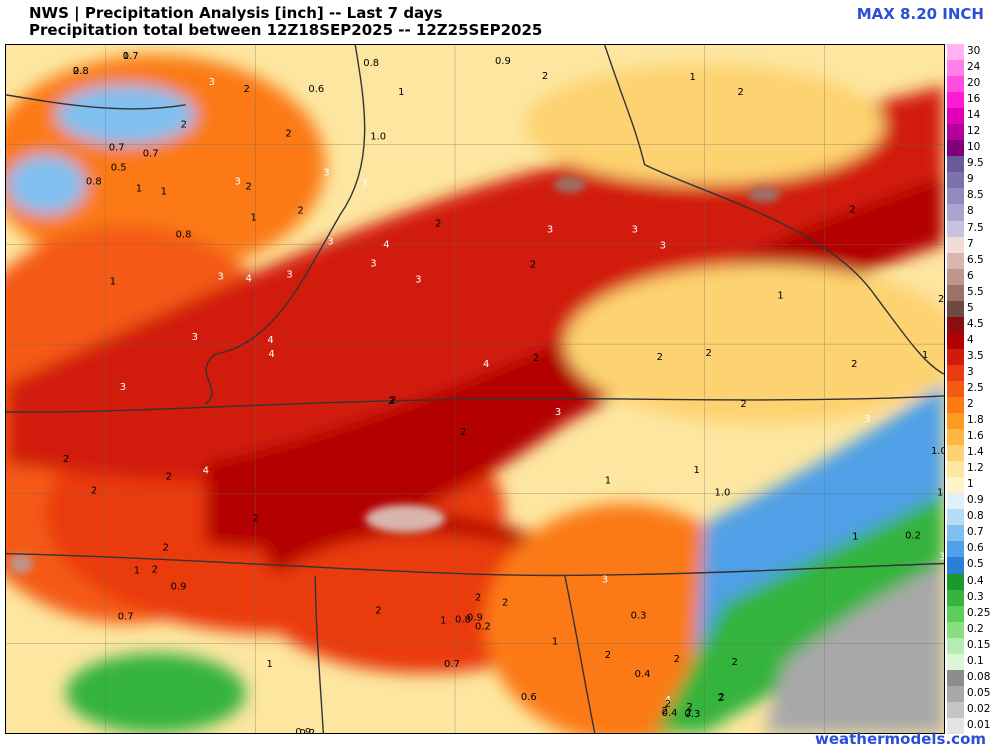 This screenshot has width=1000, height=750. I want to click on max-value-label: MAX 8.20 INCH, so click(920, 14).